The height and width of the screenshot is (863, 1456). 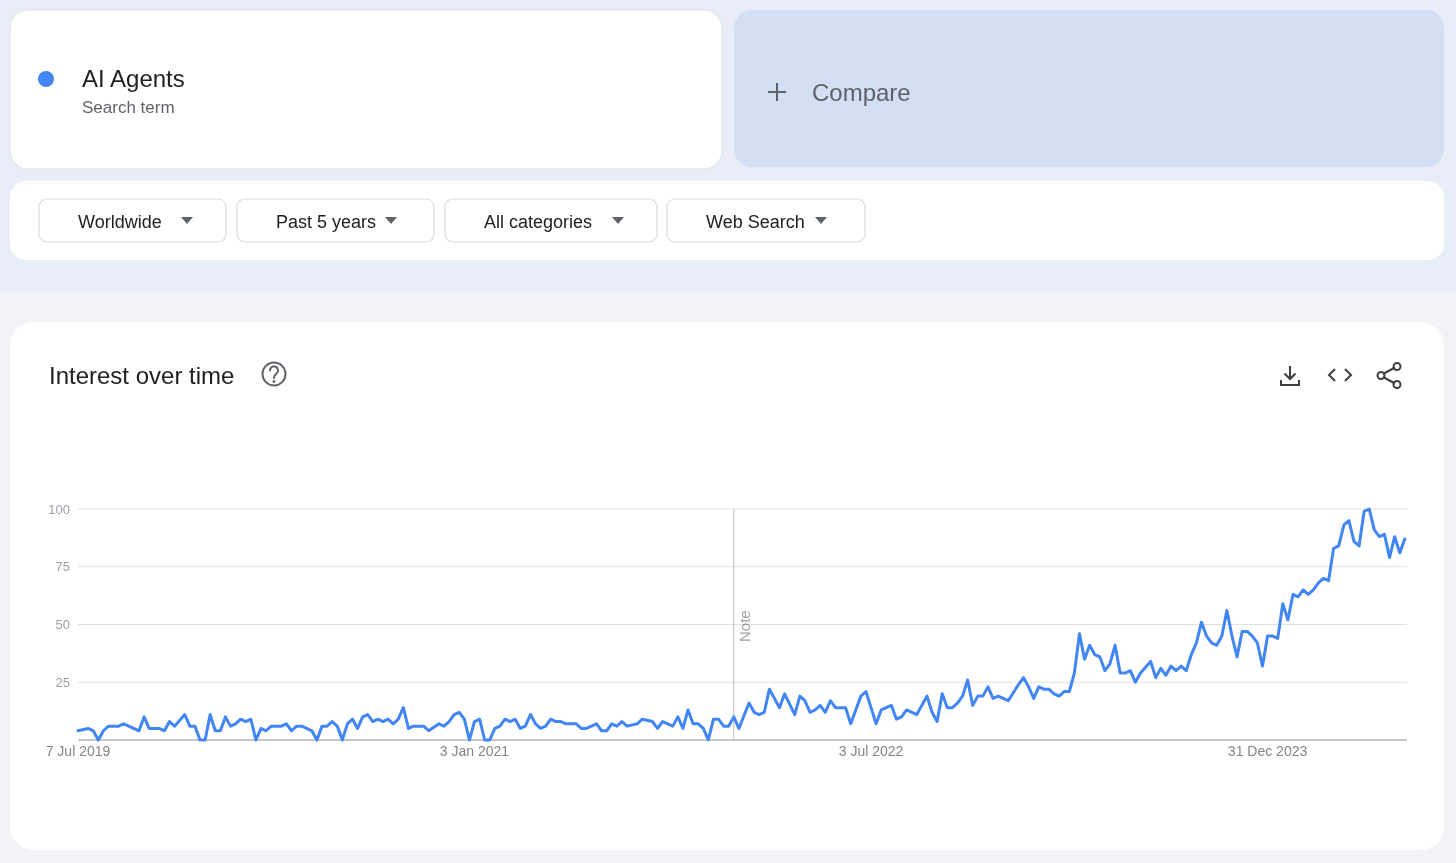 What do you see at coordinates (78, 751) in the screenshot?
I see `x-tick-label: 7 Jul 2019` at bounding box center [78, 751].